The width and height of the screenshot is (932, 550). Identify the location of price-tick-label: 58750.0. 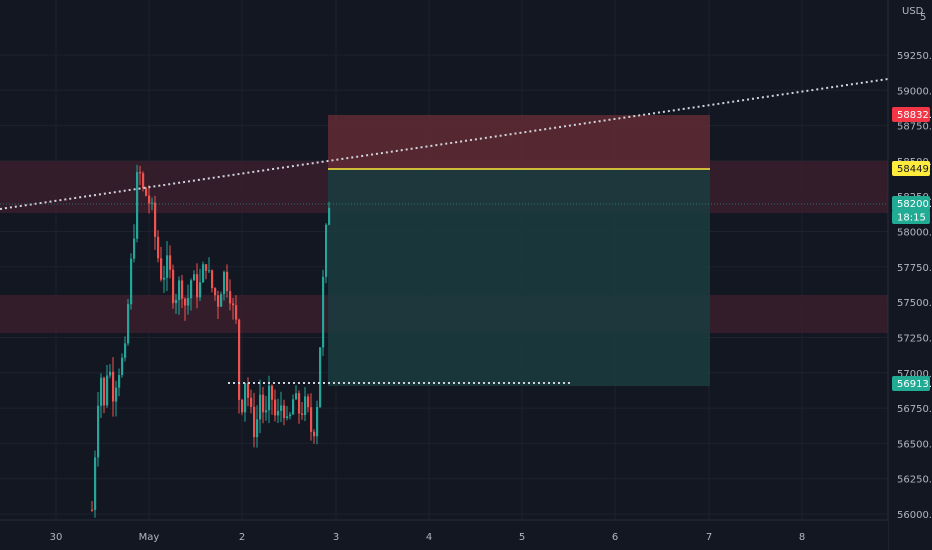
(914, 127).